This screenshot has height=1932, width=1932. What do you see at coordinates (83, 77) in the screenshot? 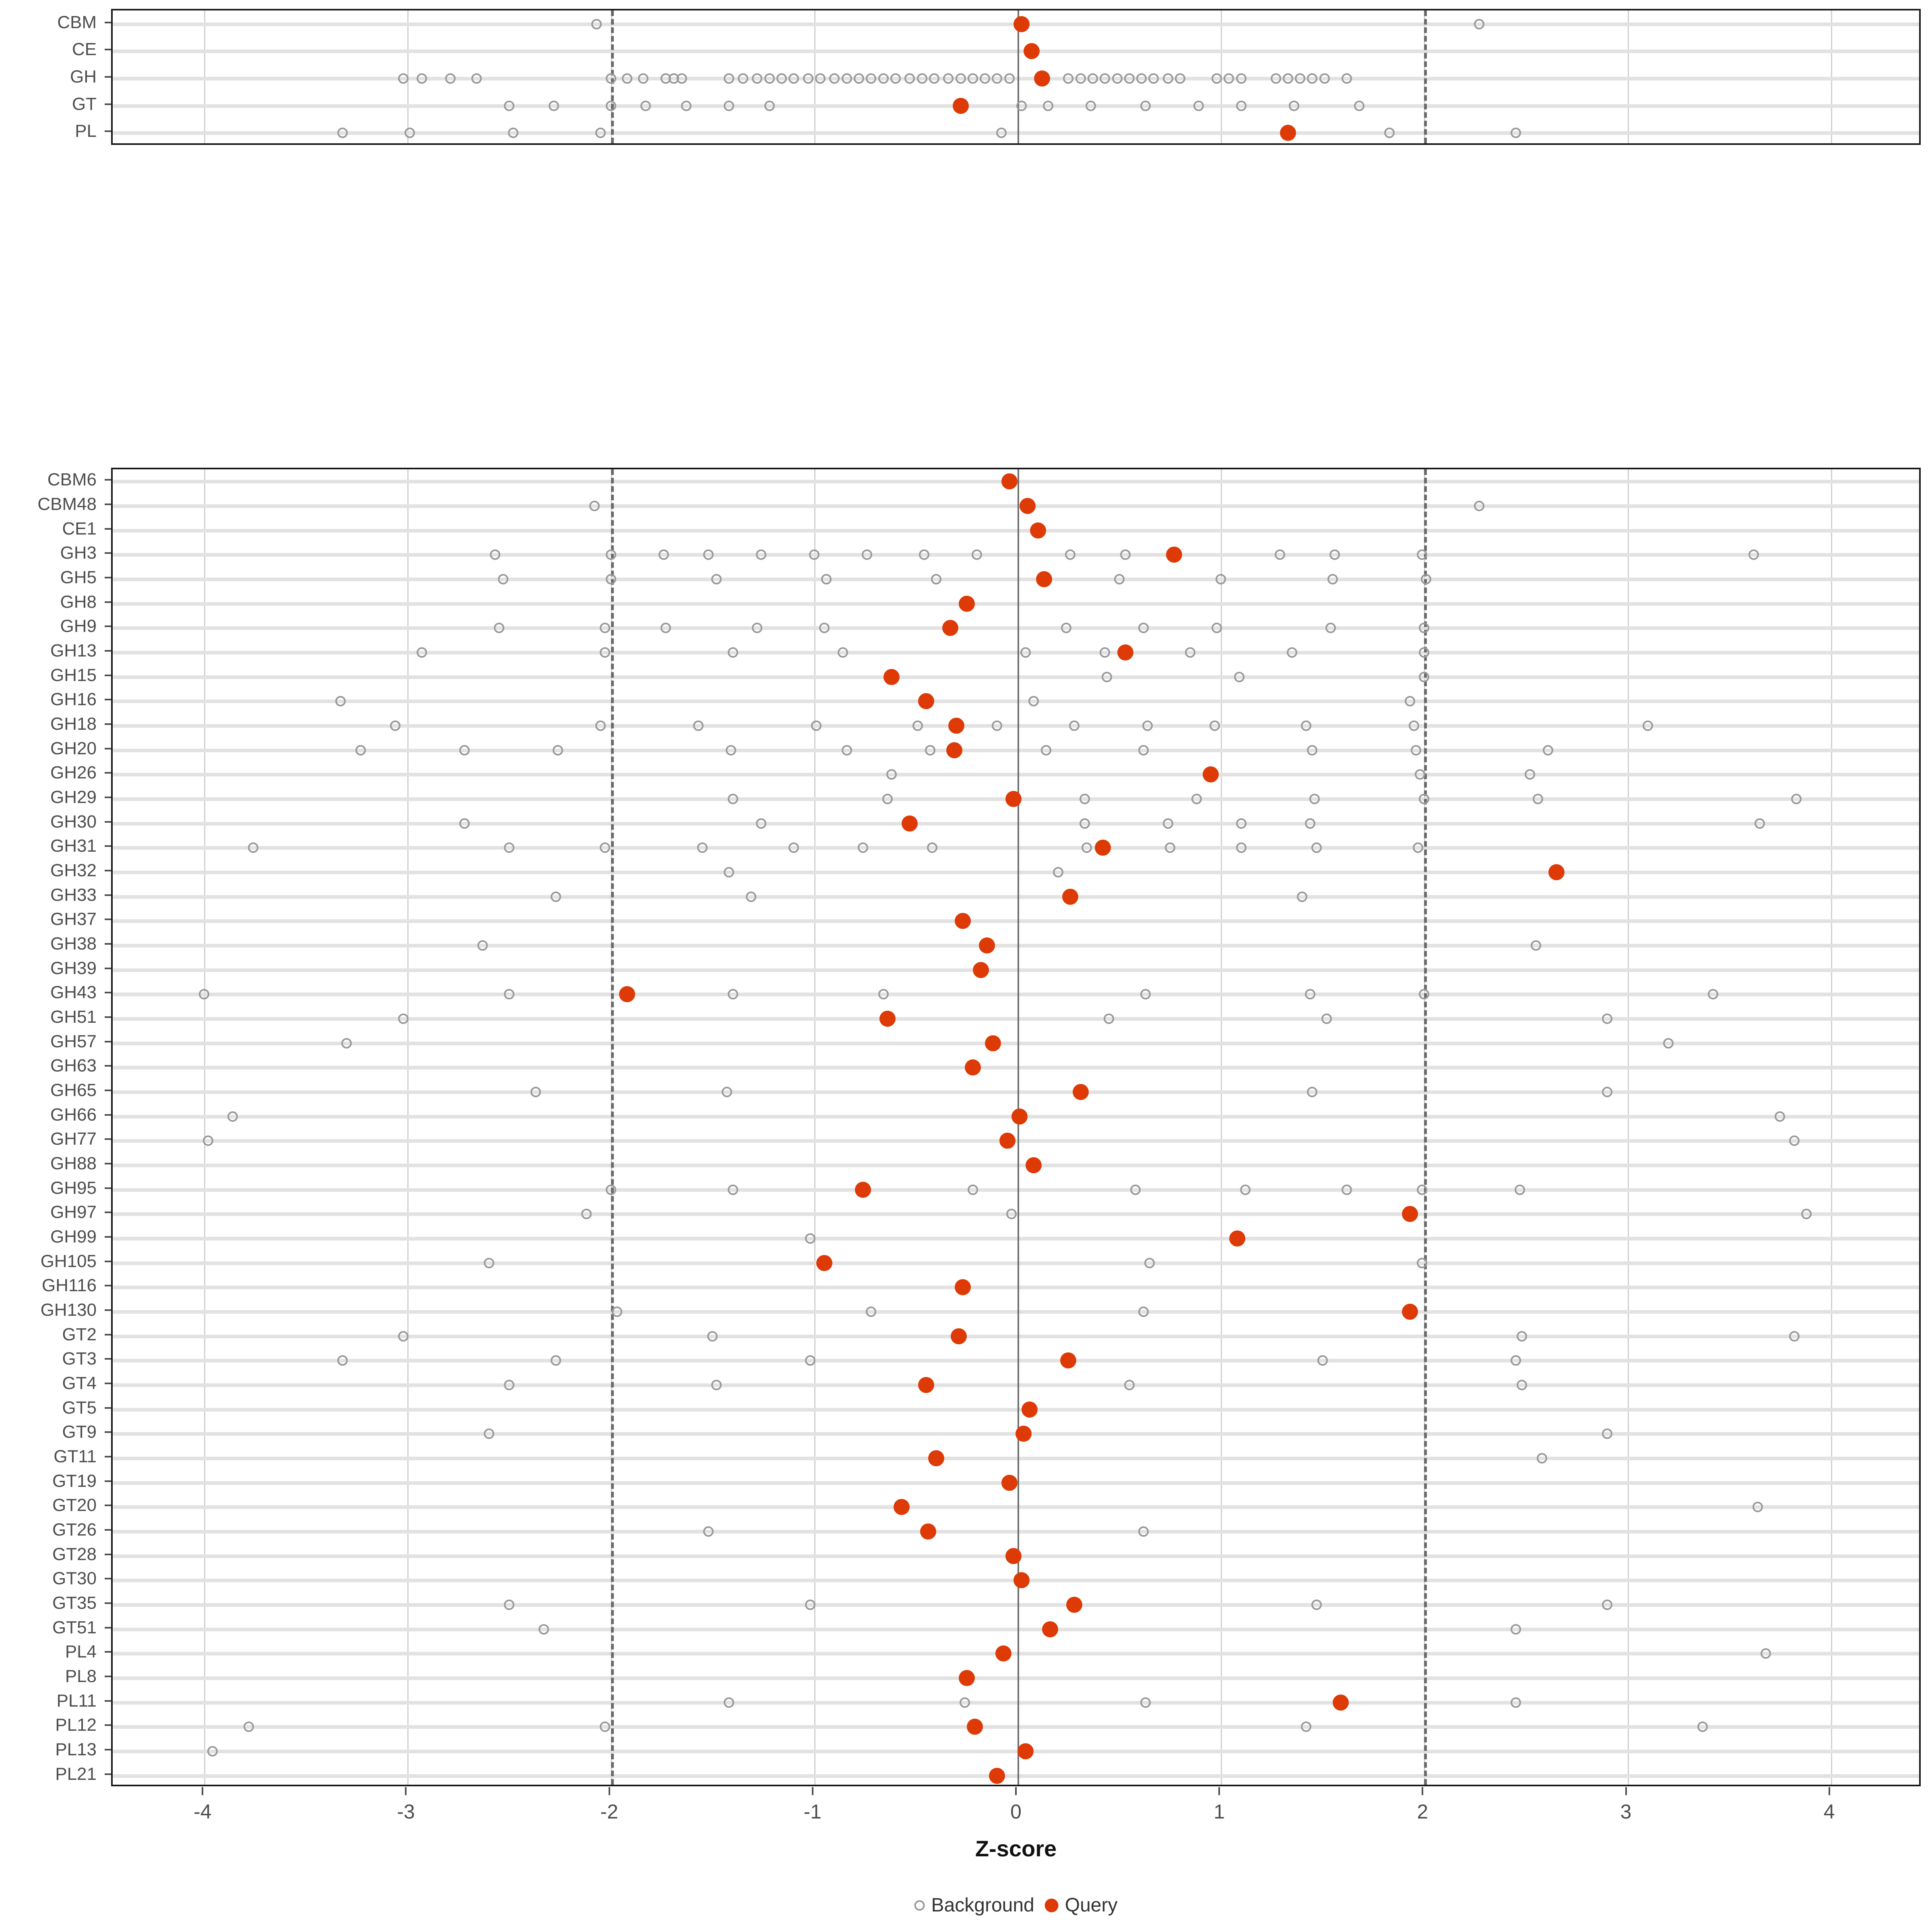
I see `y-axis-tick-label: GH` at bounding box center [83, 77].